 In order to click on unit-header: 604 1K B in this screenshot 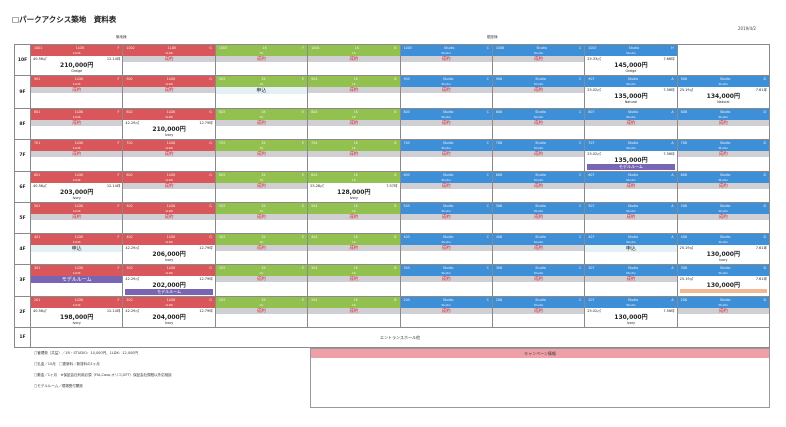, I will do `click(354, 175)`.